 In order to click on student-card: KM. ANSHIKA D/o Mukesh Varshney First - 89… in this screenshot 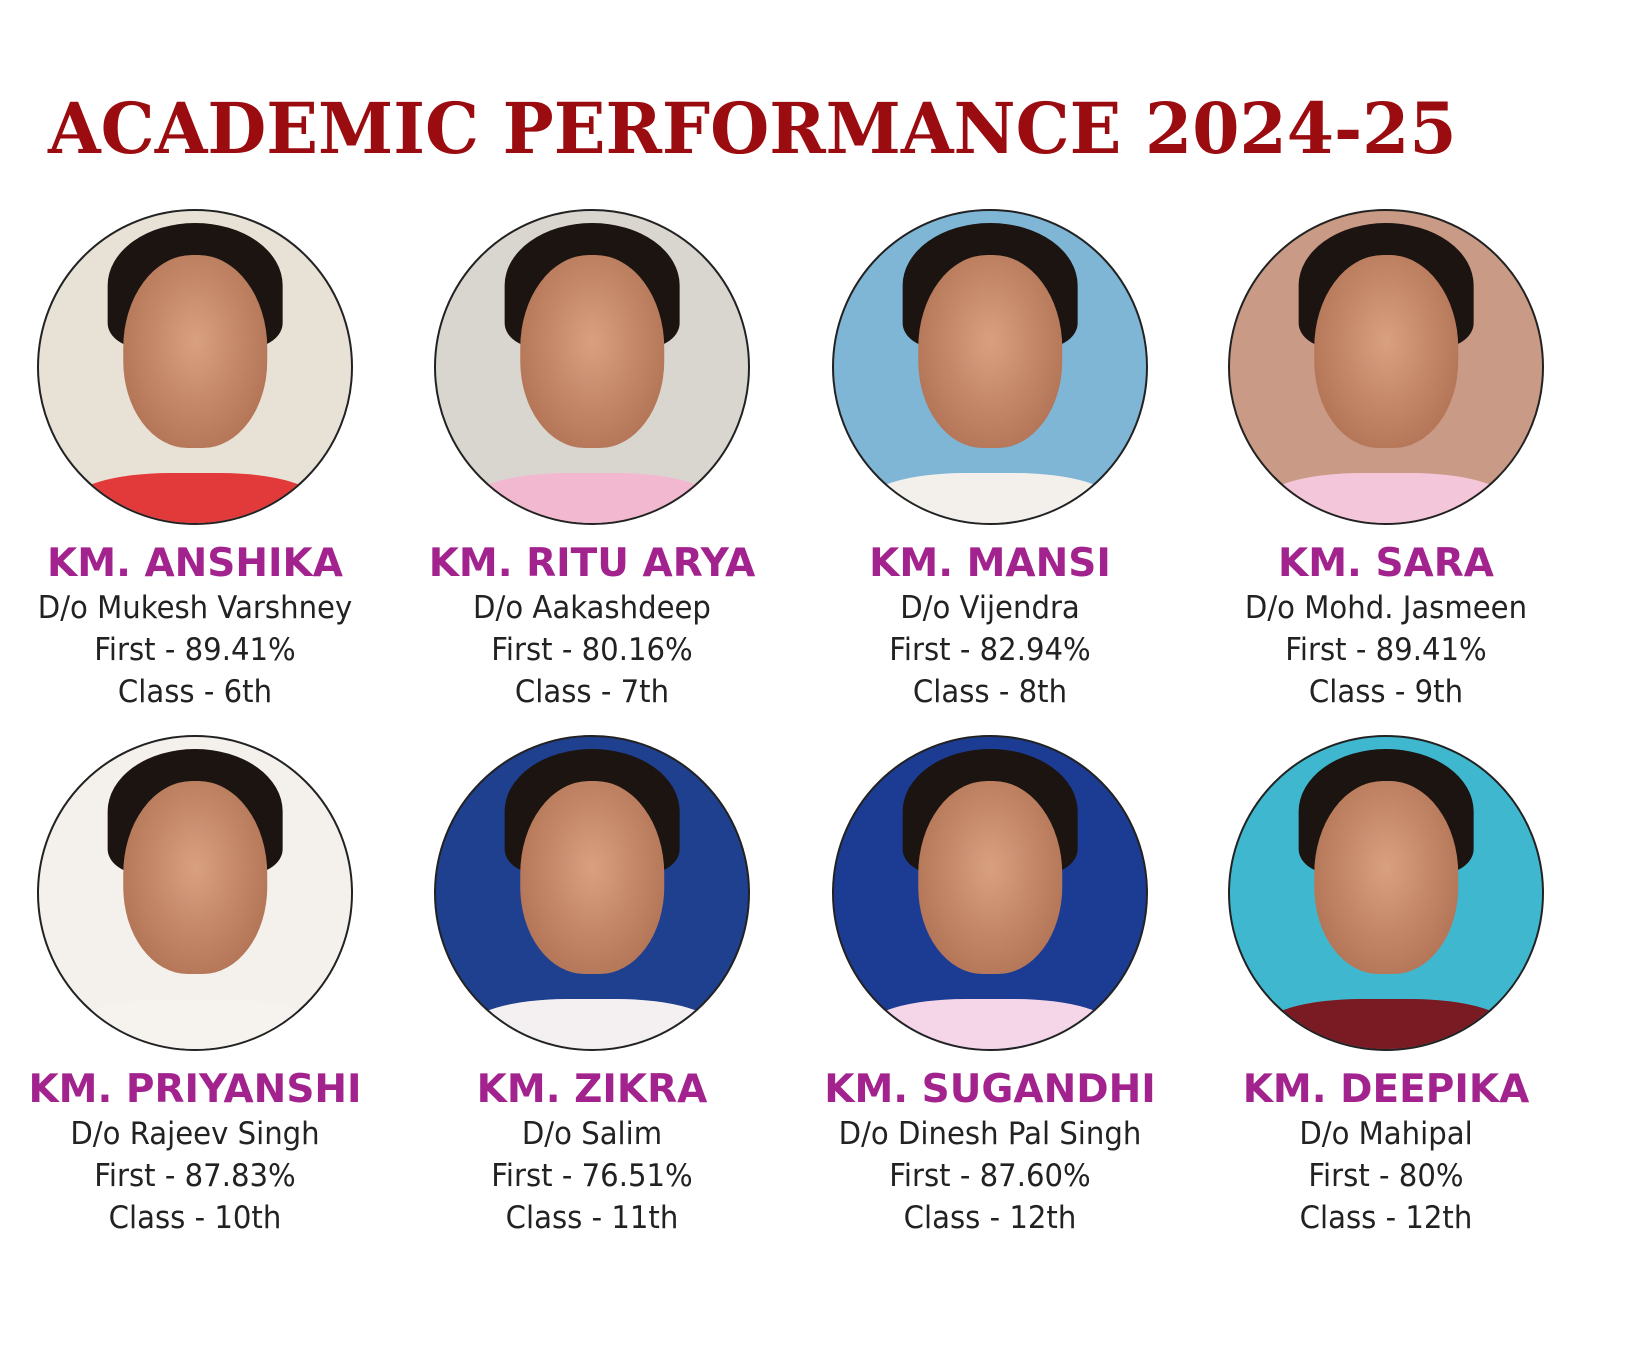, I will do `click(197, 461)`.